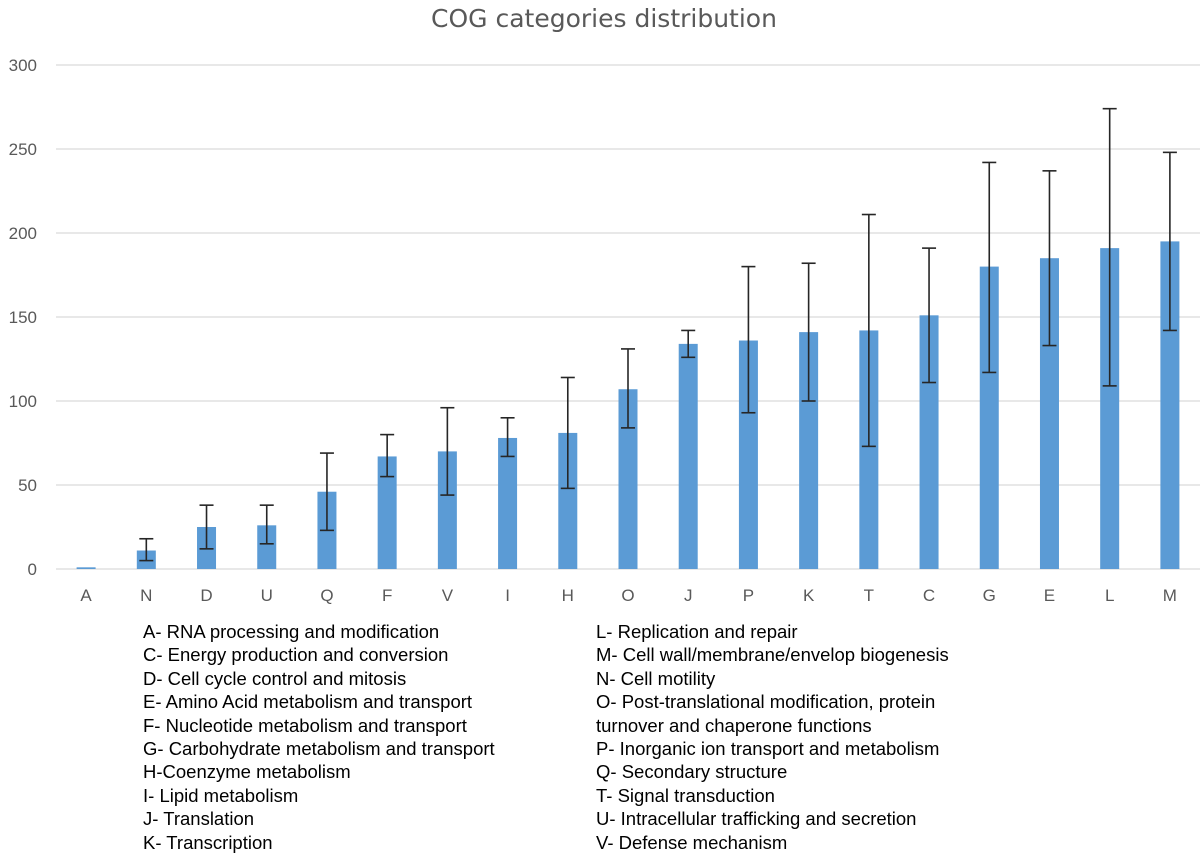  Describe the element at coordinates (23, 149) in the screenshot. I see `y-tick-label: 250` at that location.